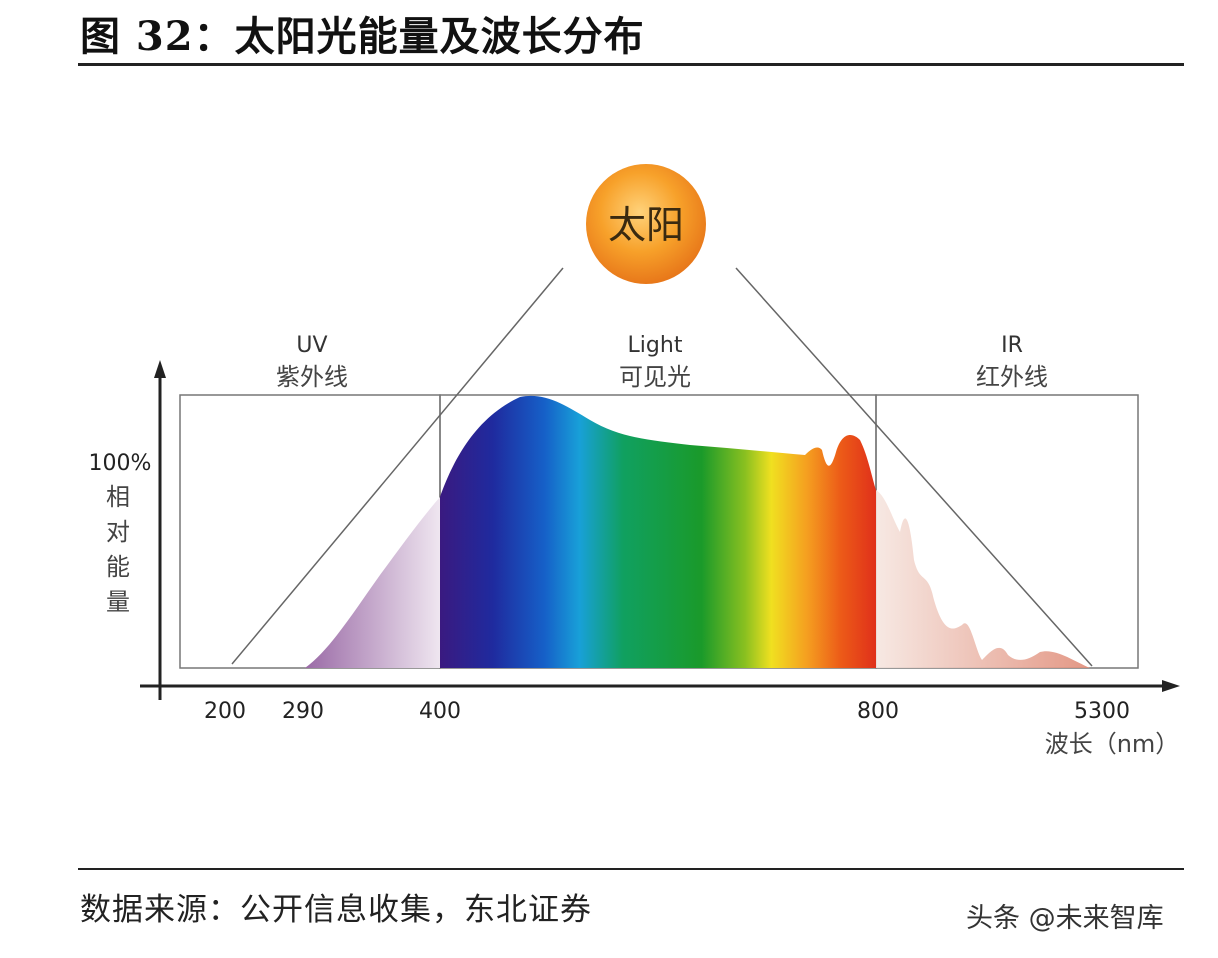  What do you see at coordinates (312, 377) in the screenshot?
I see `uv-label-zh: 紫外线` at bounding box center [312, 377].